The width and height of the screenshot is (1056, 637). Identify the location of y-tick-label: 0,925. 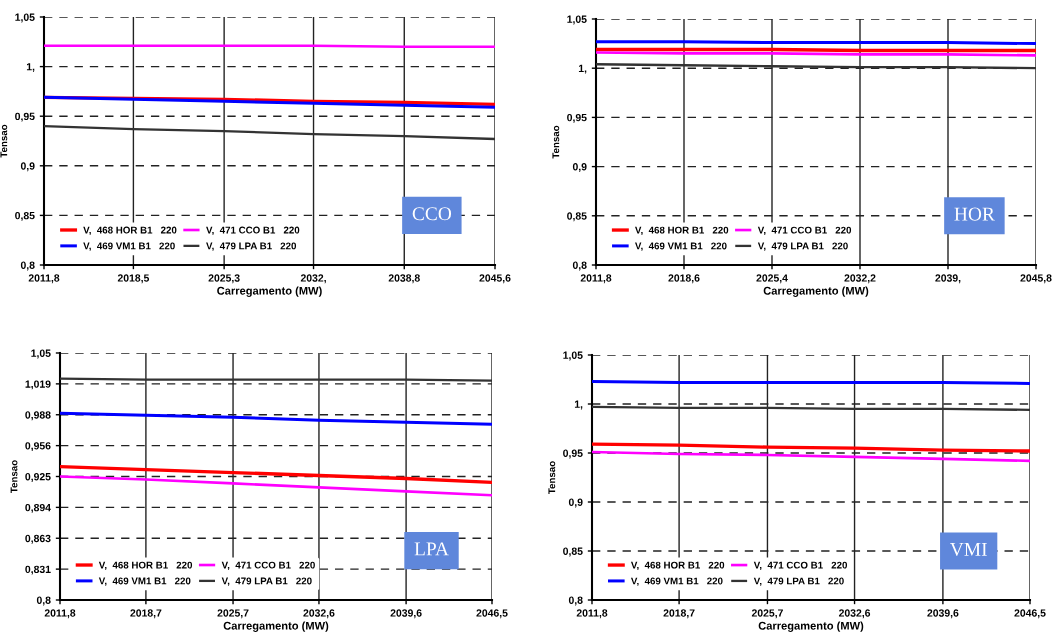
(38, 477).